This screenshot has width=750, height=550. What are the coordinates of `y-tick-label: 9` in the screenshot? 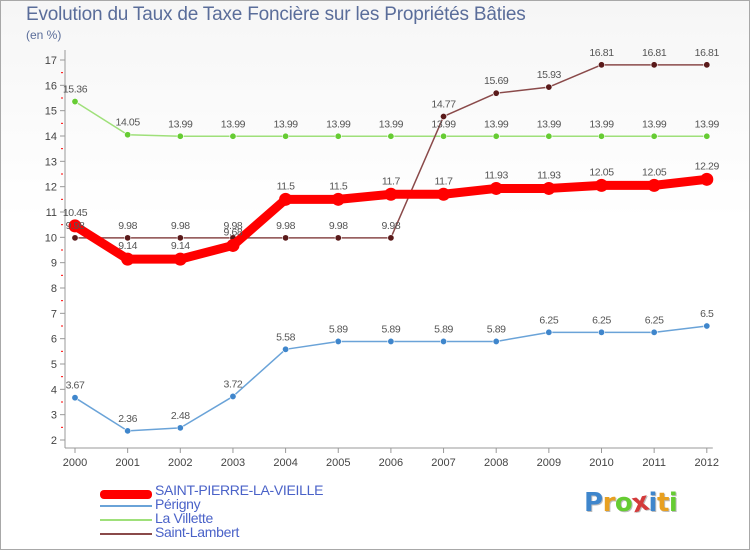 It's located at (54, 264).